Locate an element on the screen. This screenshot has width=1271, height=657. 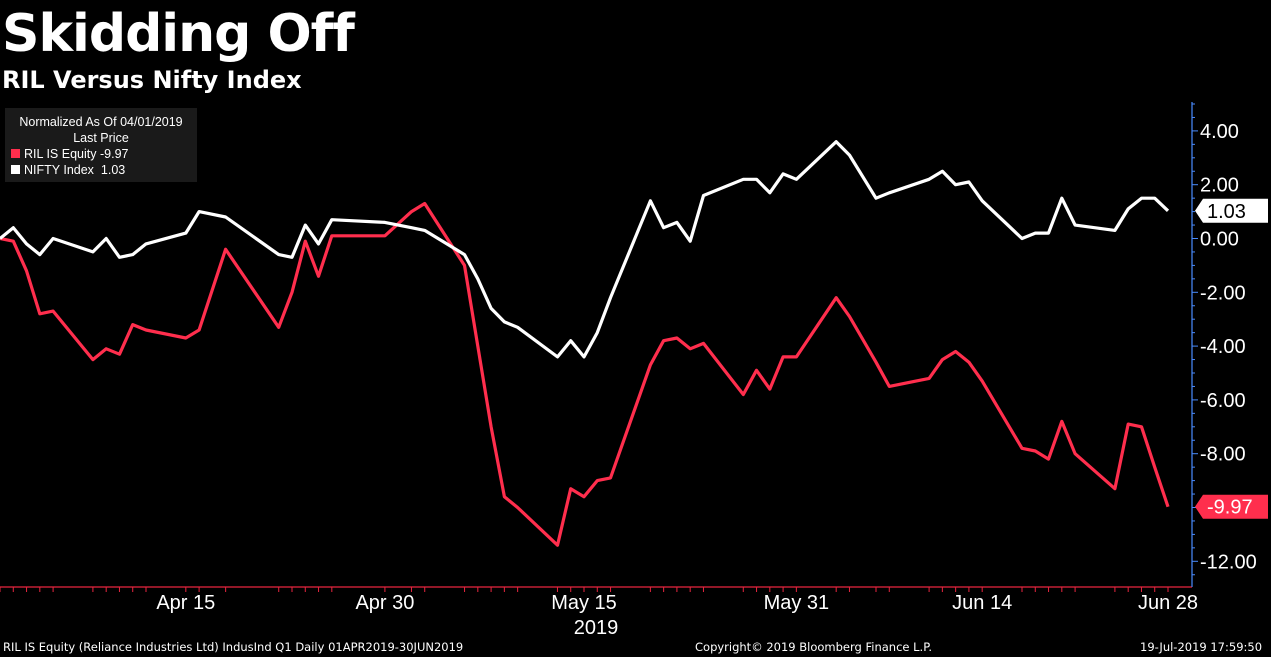
legend-swatch-nifty is located at coordinates (15, 169).